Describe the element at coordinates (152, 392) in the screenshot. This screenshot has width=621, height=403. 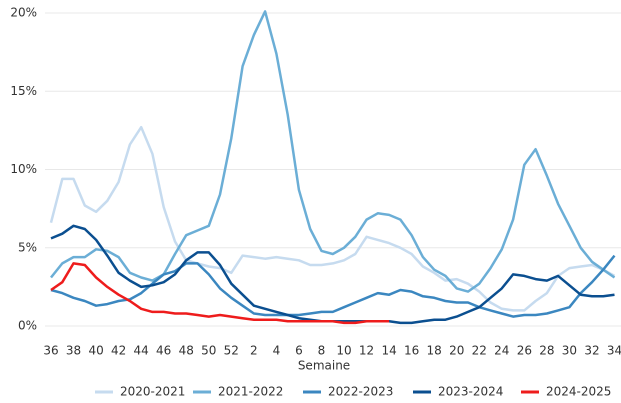
I see `legend-label: 2020-2021` at that location.